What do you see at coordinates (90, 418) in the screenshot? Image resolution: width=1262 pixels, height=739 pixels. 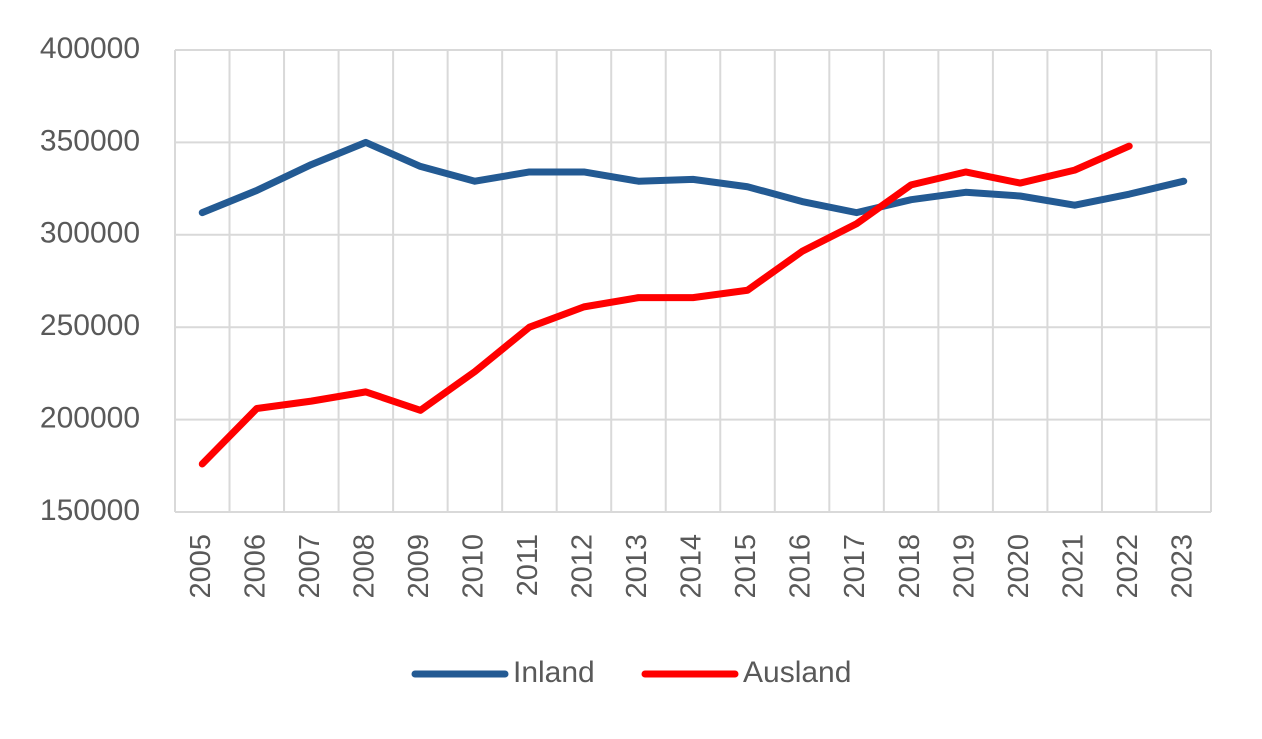 I see `y-tick-label: 200000` at bounding box center [90, 418].